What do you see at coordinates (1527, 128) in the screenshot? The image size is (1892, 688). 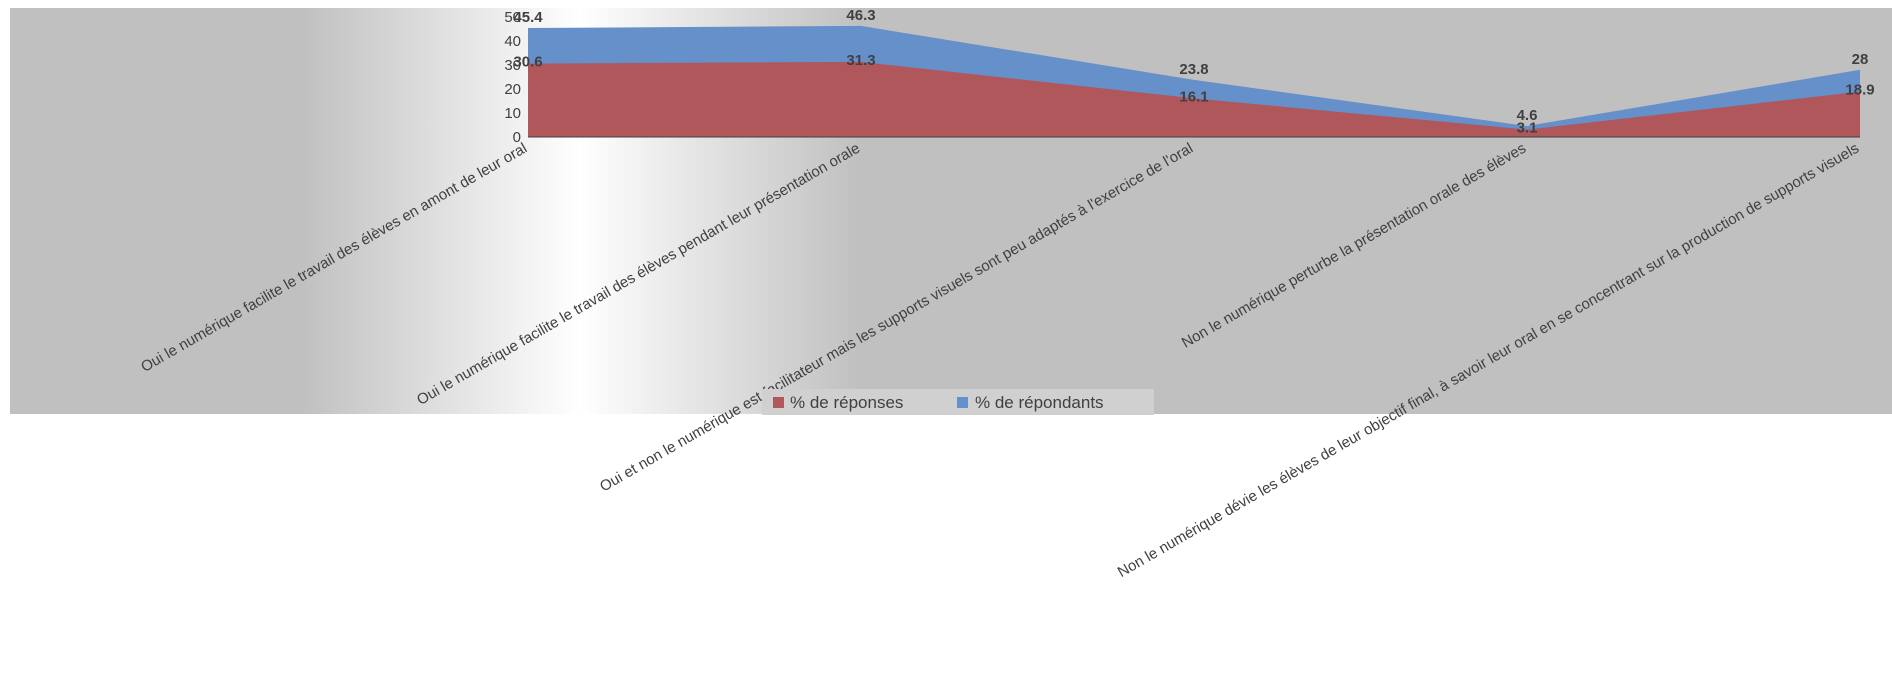 I see `data-label-s0-3: 3.1` at bounding box center [1527, 128].